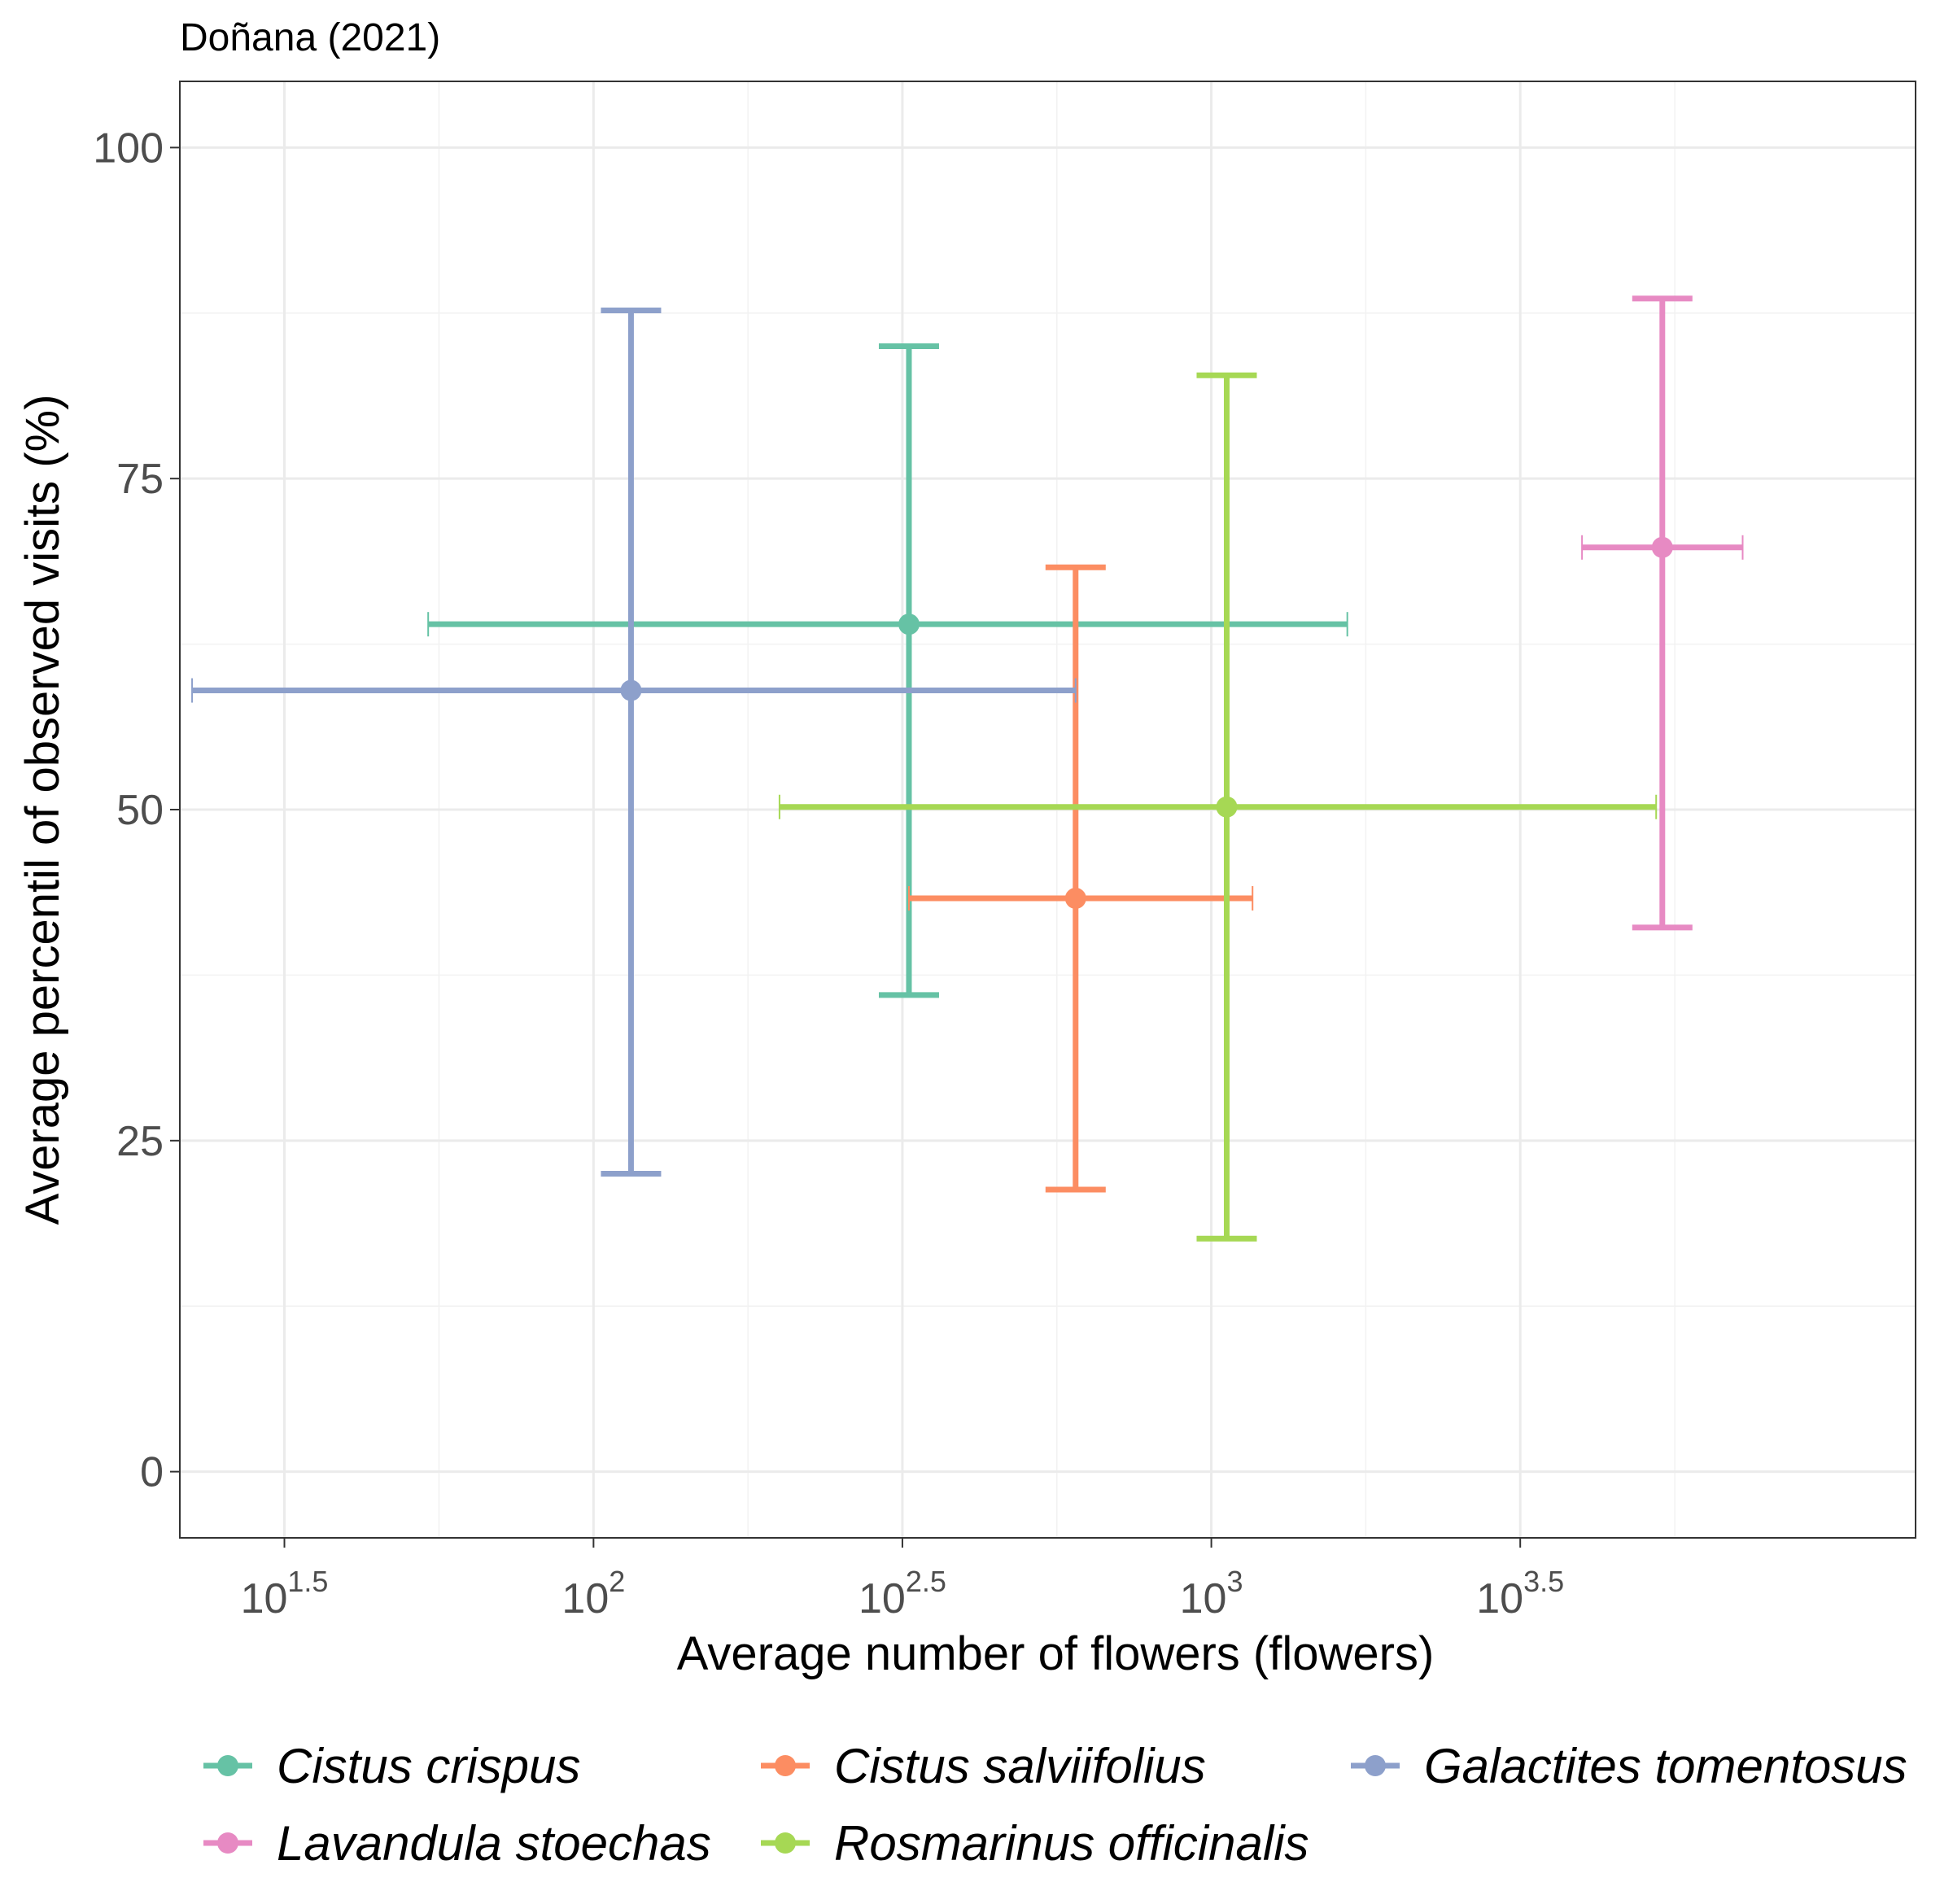  Describe the element at coordinates (1211, 1593) in the screenshot. I see `x-tick-label: 10³` at that location.